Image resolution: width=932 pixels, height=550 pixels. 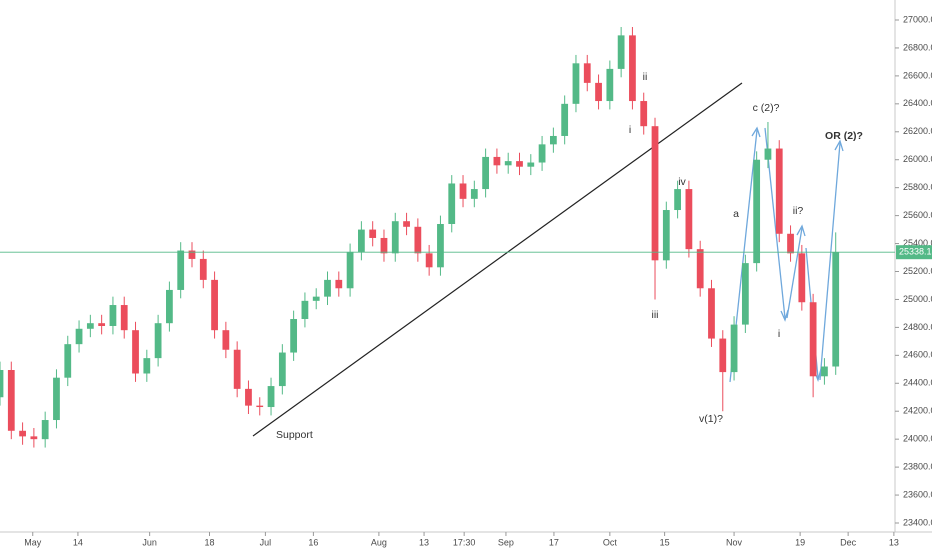 I want to click on annotation: v(1)?, so click(x=711, y=419).